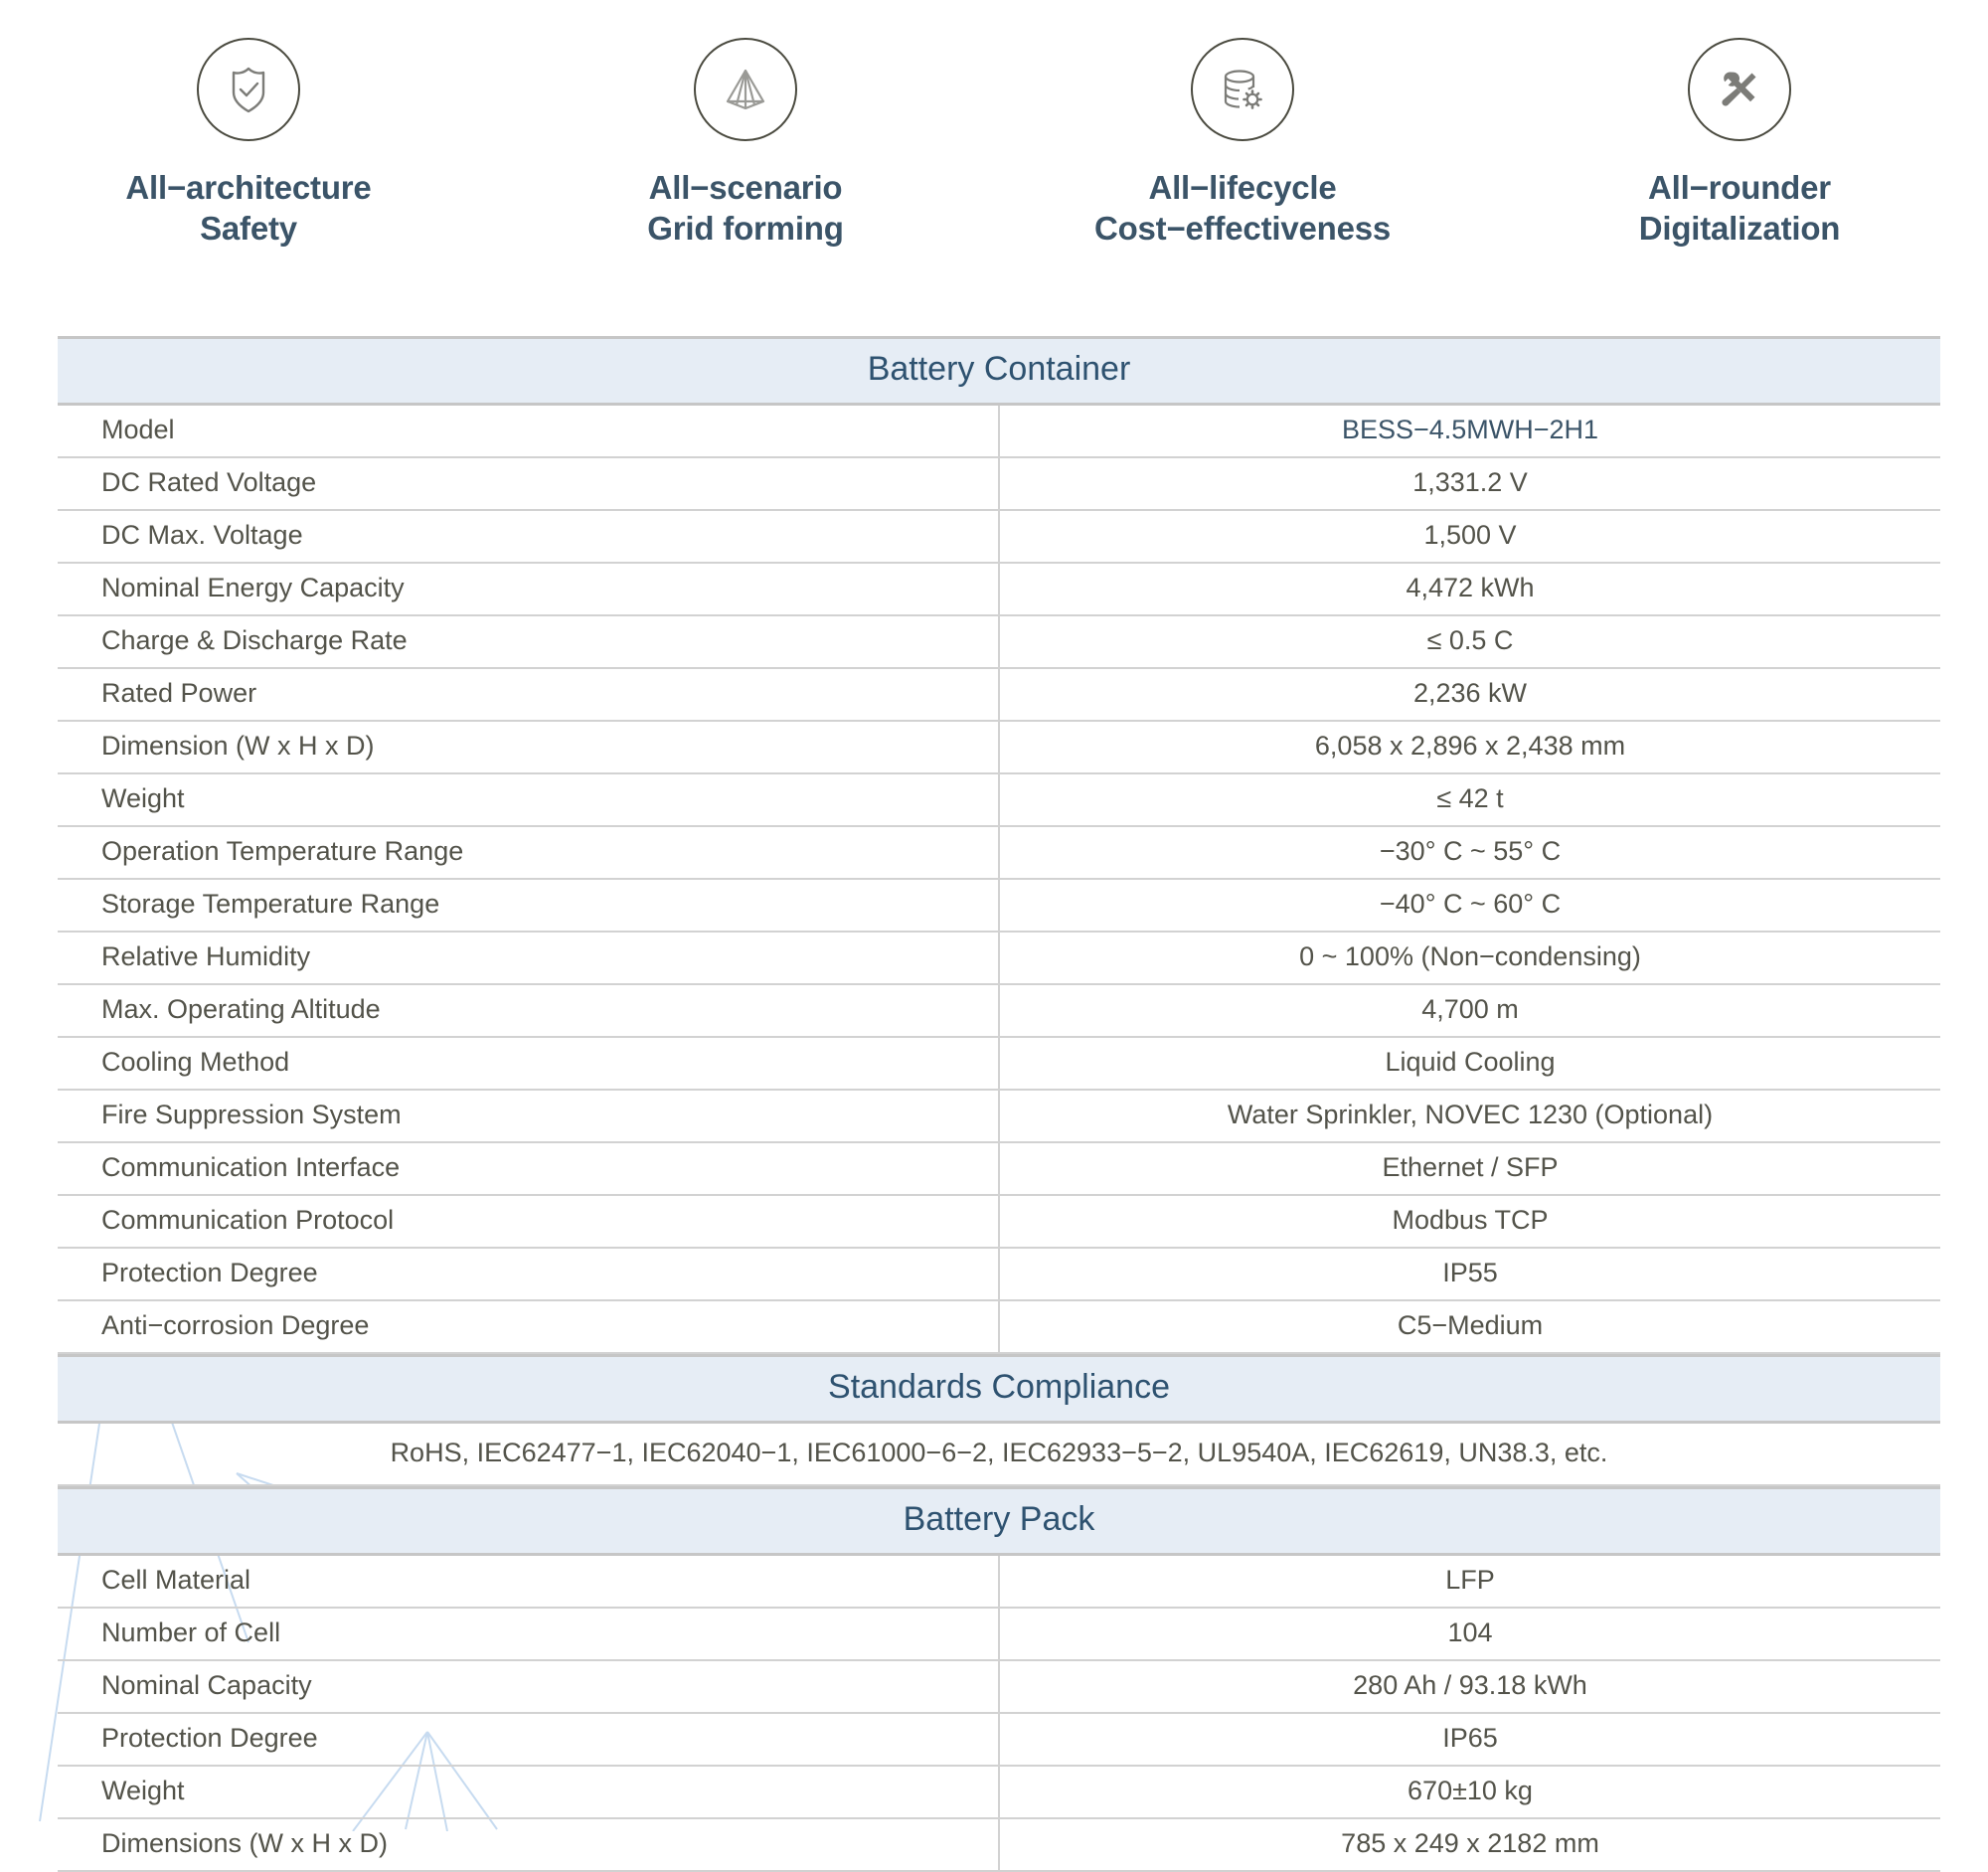  What do you see at coordinates (1242, 208) in the screenshot?
I see `feature-label-cost-effectiveness: All−lifecycle Cost−effectiveness` at bounding box center [1242, 208].